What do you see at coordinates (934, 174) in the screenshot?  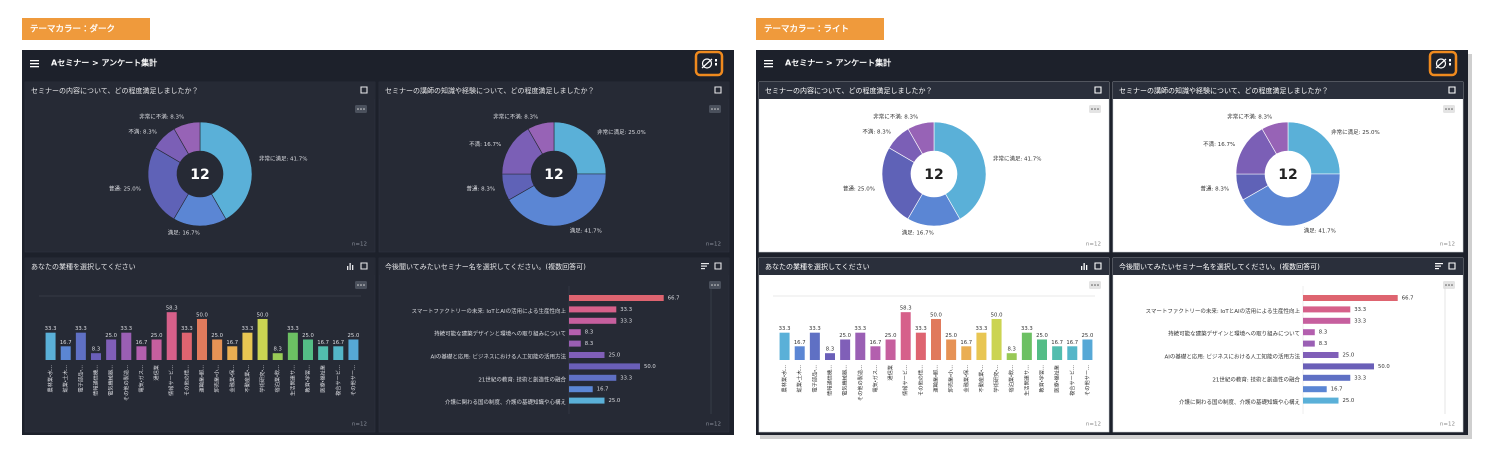 I see `donut-hole` at bounding box center [934, 174].